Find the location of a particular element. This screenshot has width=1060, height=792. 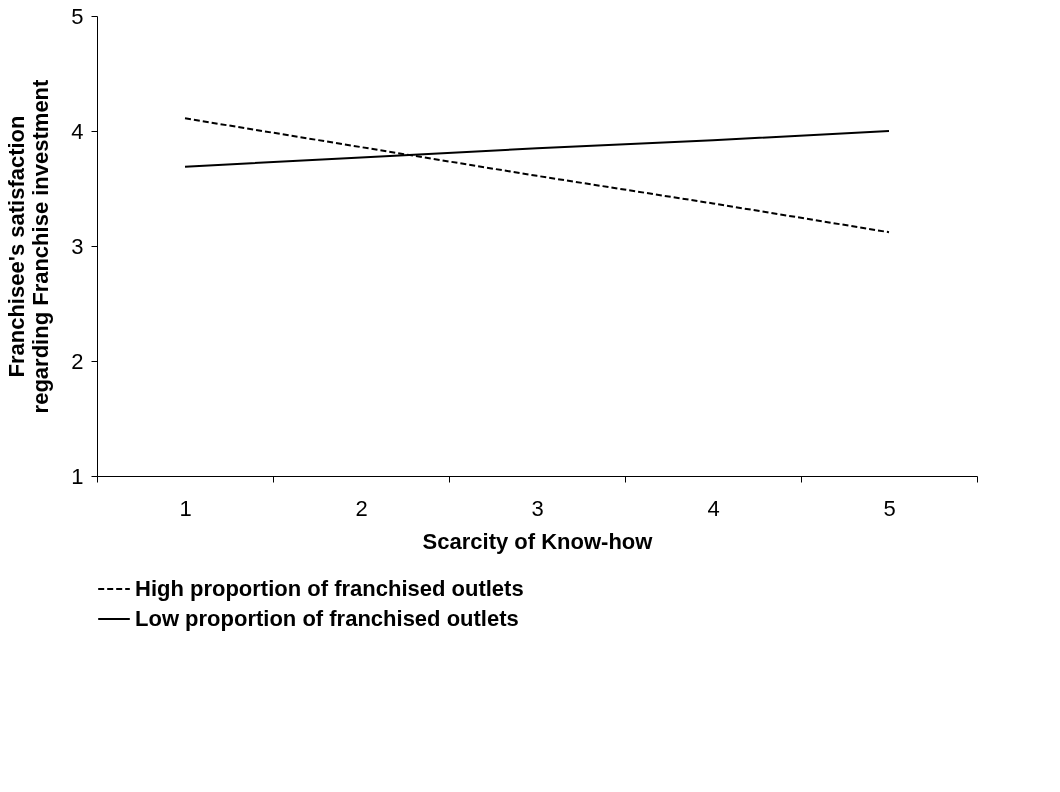

y-axis-title: Franchisee's satisfaction regarding Franchise investment is located at coordinates (29, 246).